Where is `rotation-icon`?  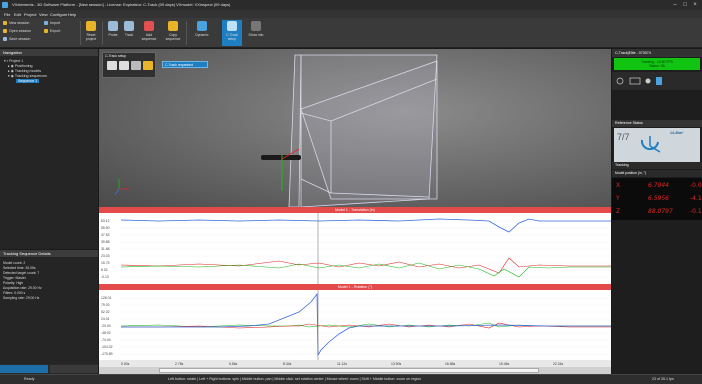 rotation-icon is located at coordinates (649, 145).